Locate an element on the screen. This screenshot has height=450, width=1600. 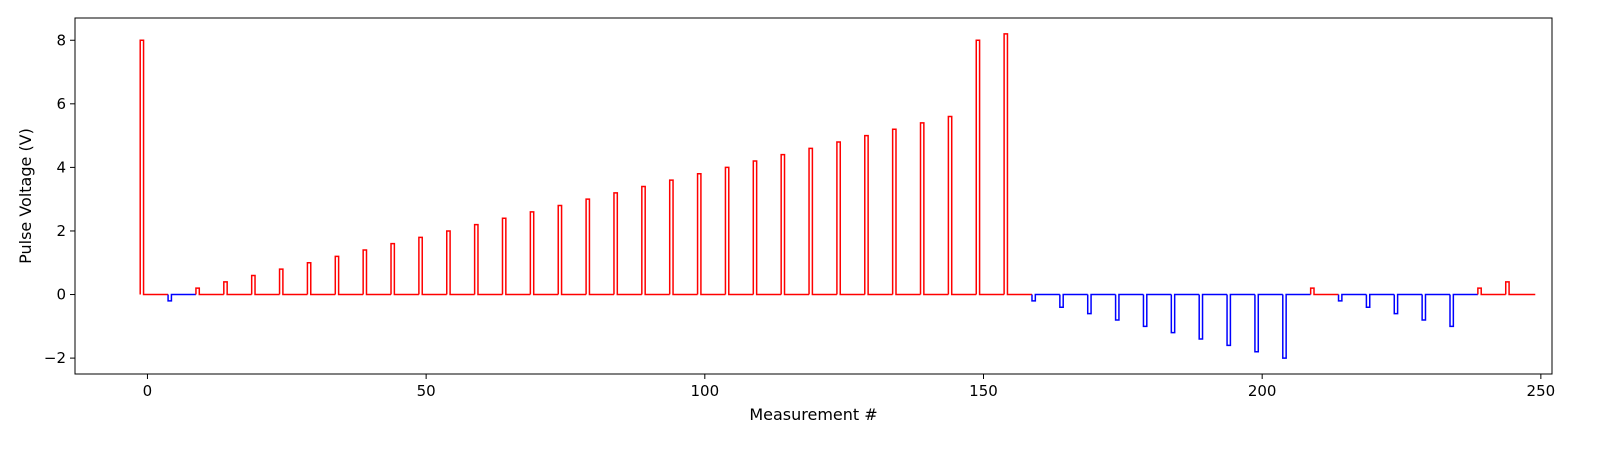
x-axis-ticks: 0 50 100 150 200 250 is located at coordinates (849, 387).